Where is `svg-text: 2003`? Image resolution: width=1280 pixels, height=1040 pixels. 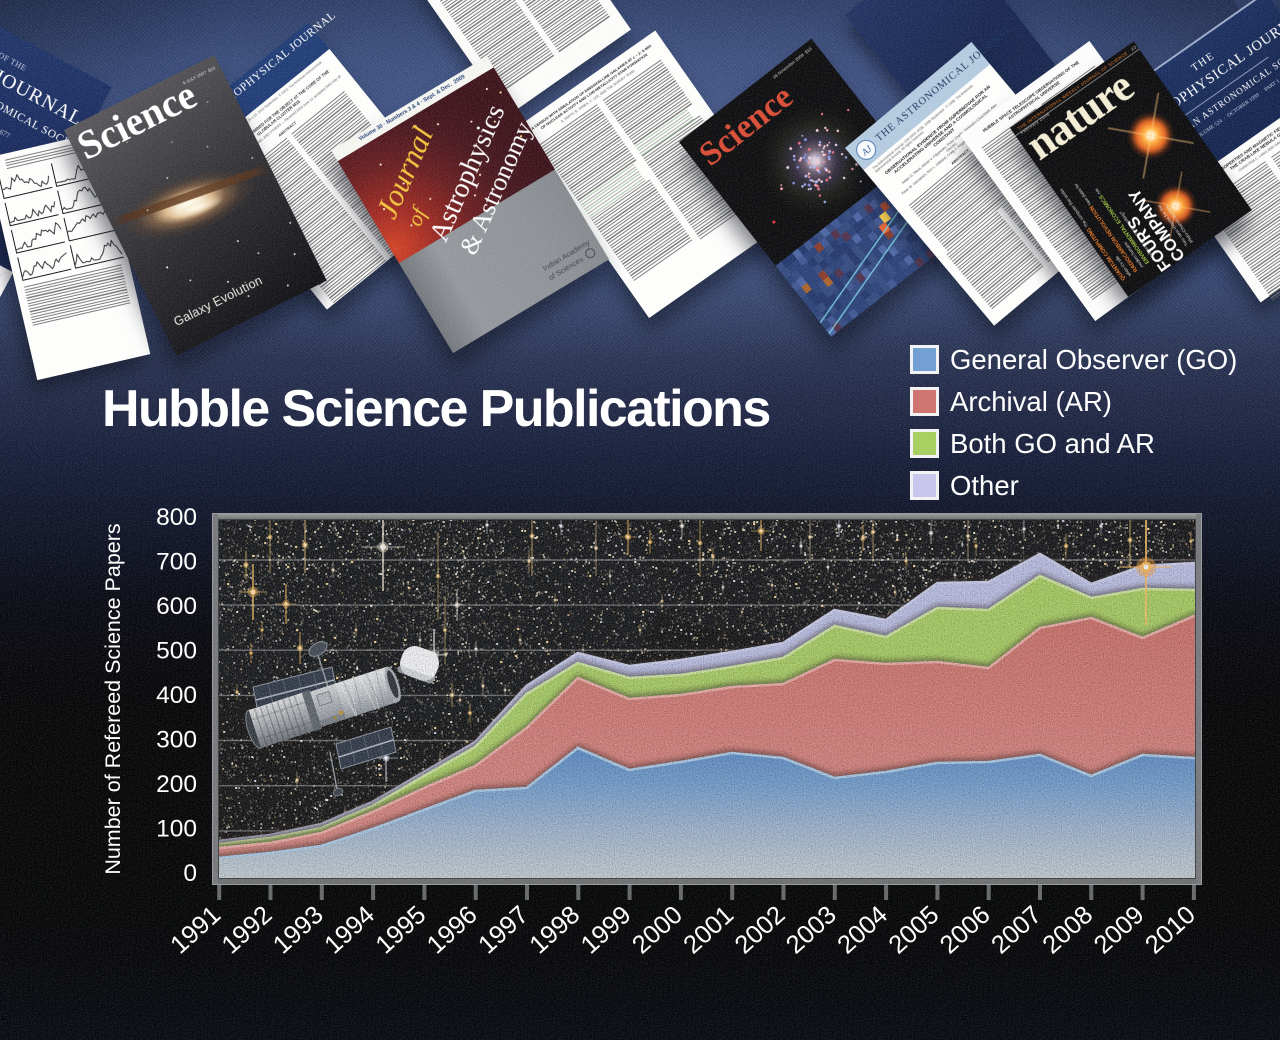 svg-text: 2003 is located at coordinates (811, 930).